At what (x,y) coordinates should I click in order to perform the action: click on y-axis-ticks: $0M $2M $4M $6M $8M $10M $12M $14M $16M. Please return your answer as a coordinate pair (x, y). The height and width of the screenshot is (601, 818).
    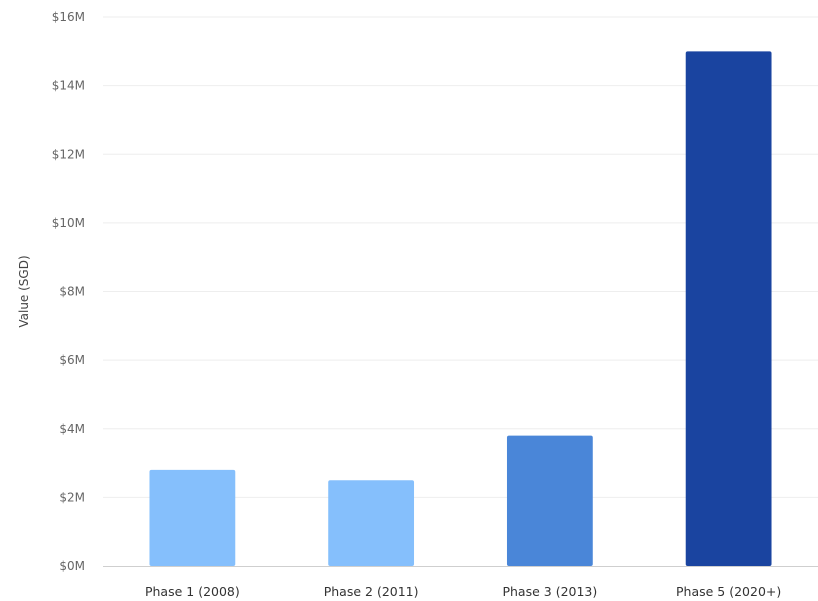
    Looking at the image, I should click on (68, 291).